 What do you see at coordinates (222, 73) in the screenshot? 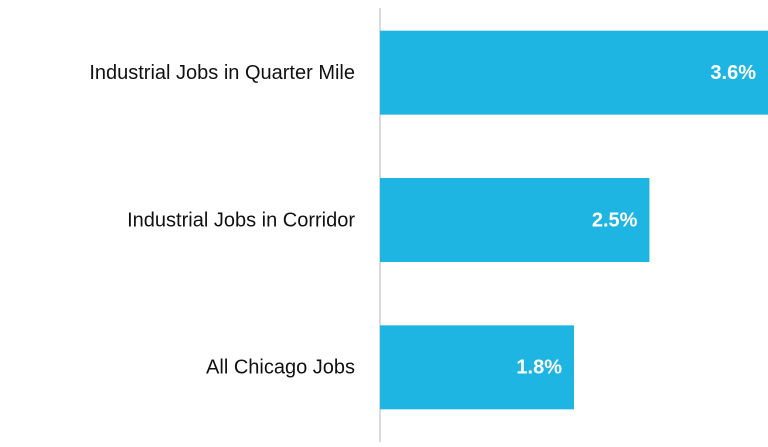
I see `category-label: Industrial Jobs in Quarter Mile` at bounding box center [222, 73].